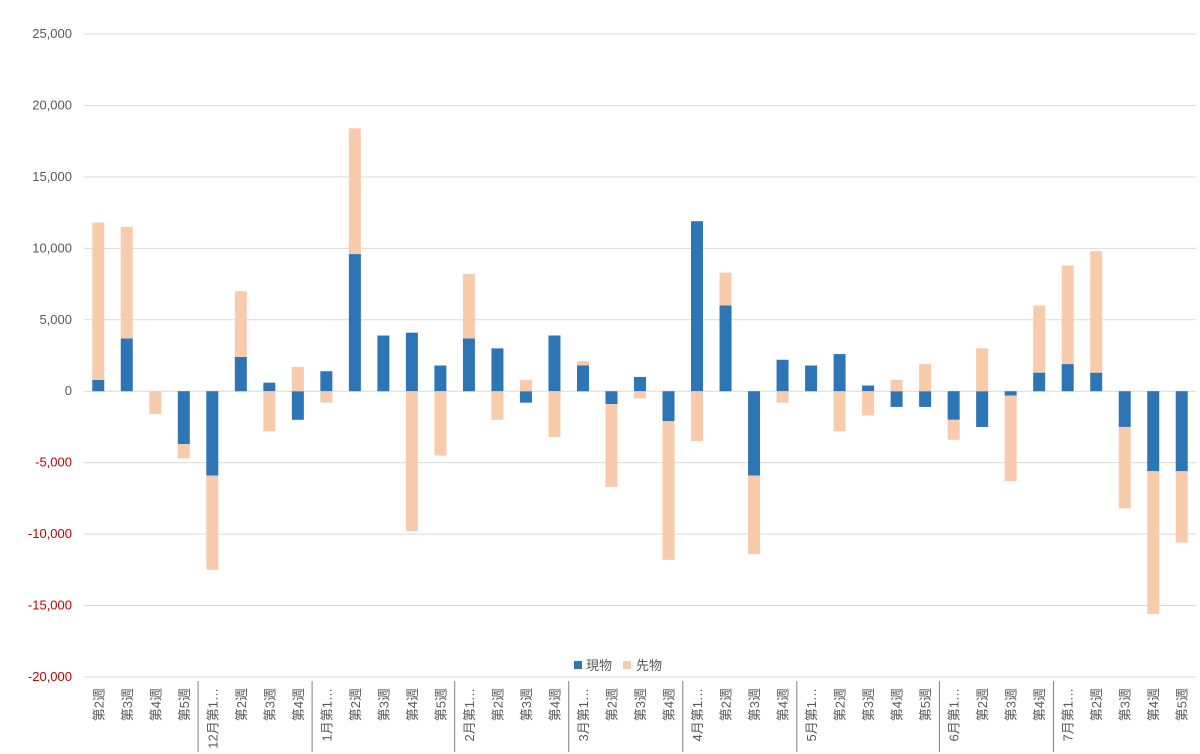 This screenshot has width=1200, height=754. What do you see at coordinates (649, 665) in the screenshot?
I see `legend-label-sakimono: 先物` at bounding box center [649, 665].